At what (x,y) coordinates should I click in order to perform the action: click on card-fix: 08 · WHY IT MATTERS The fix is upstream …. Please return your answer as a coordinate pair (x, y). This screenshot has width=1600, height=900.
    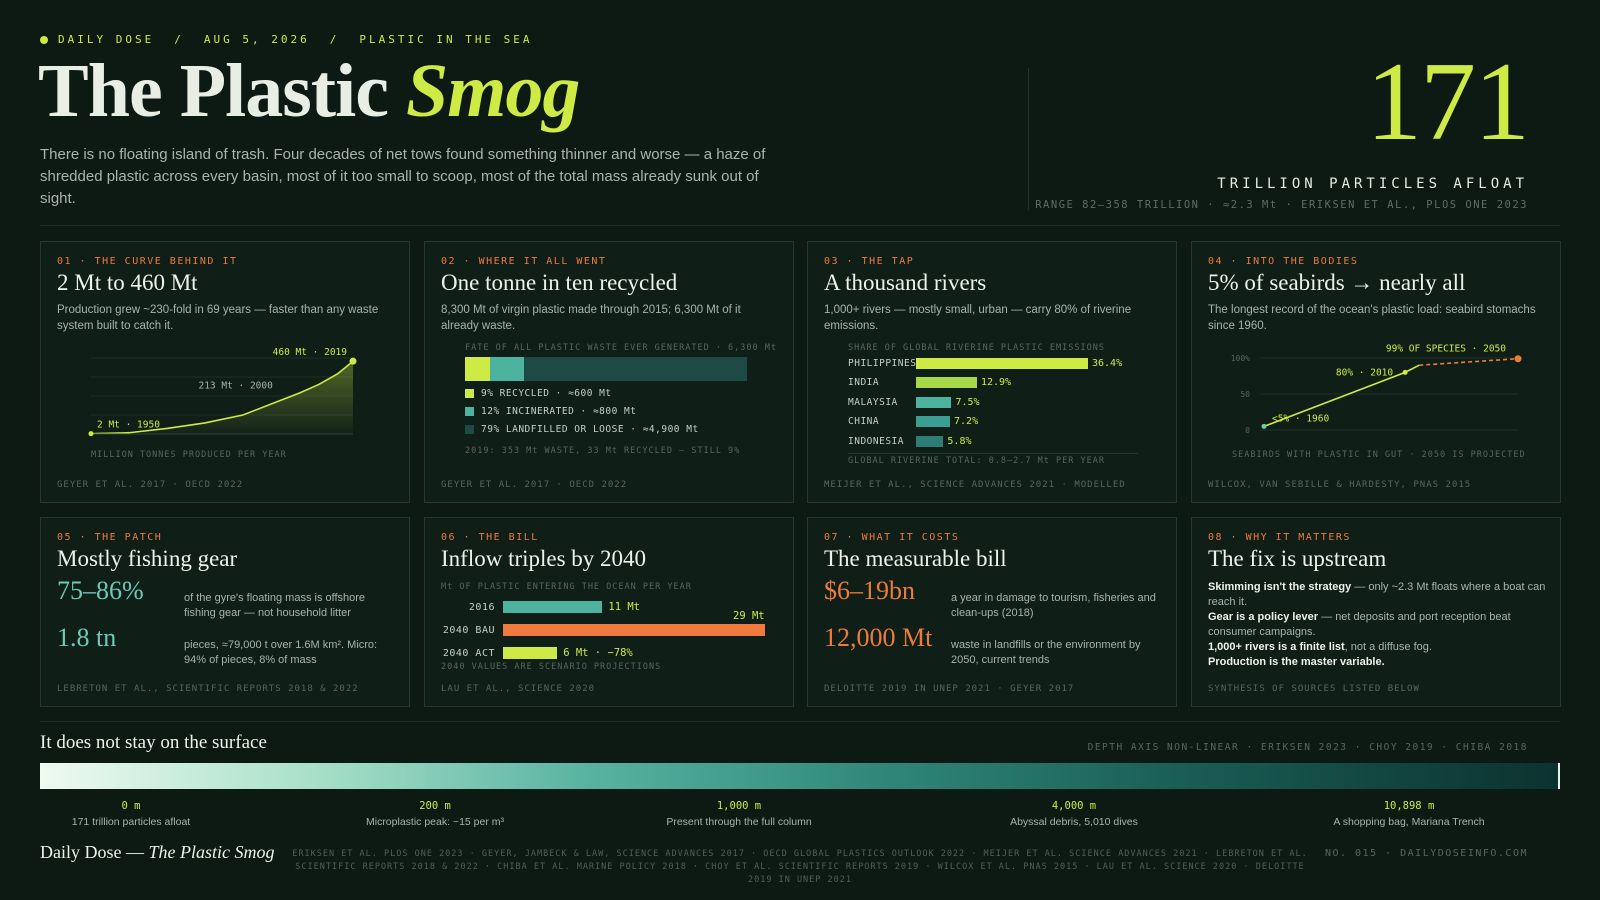
    Looking at the image, I should click on (1376, 612).